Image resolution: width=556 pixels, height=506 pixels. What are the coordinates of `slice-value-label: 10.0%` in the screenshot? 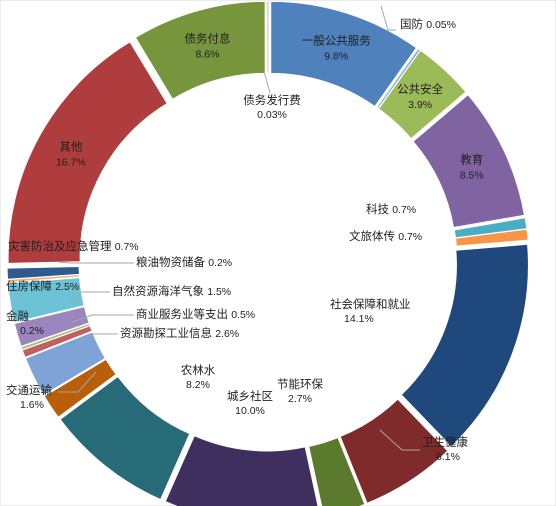 It's located at (250, 411).